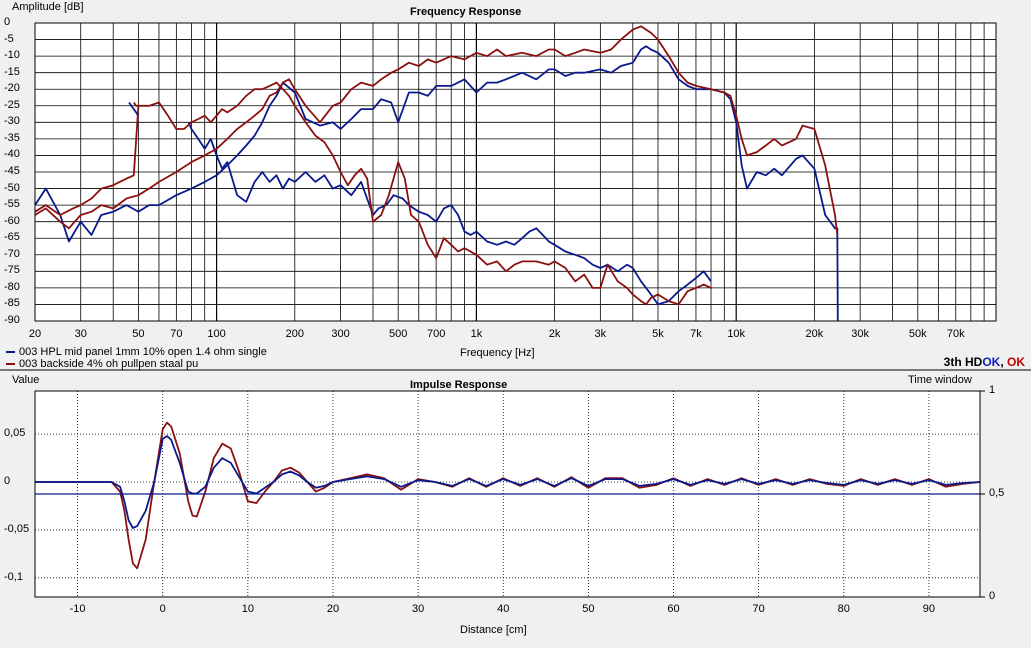  Describe the element at coordinates (991, 362) in the screenshot. I see `status-ok-1: OK` at that location.